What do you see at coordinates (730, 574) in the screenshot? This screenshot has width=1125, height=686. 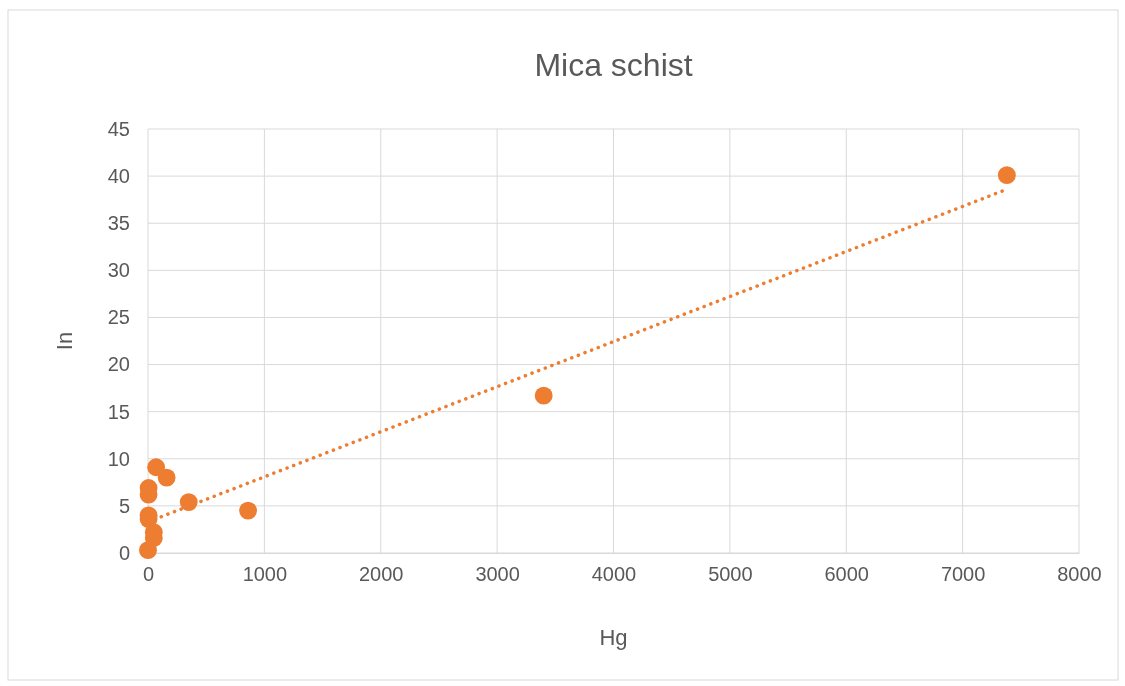 I see `x-tick-label: 5000` at bounding box center [730, 574].